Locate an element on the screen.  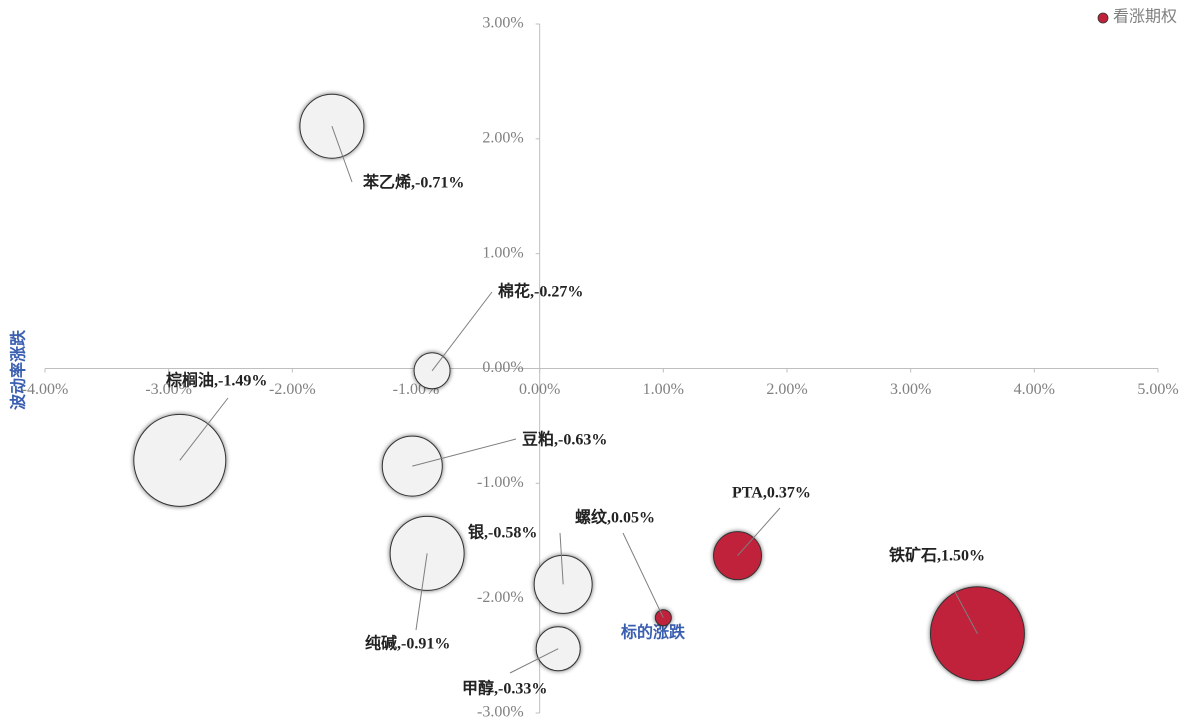
data-label: 豆粕,-0.63% is located at coordinates (564, 439).